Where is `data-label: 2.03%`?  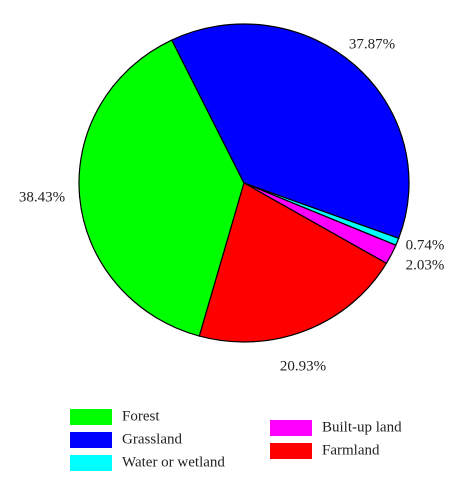 data-label: 2.03% is located at coordinates (425, 265).